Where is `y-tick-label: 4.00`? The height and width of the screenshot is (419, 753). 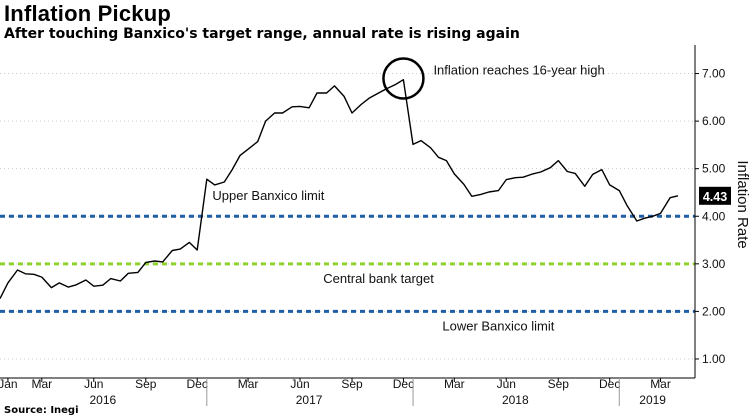
y-tick-label: 4.00 is located at coordinates (714, 216).